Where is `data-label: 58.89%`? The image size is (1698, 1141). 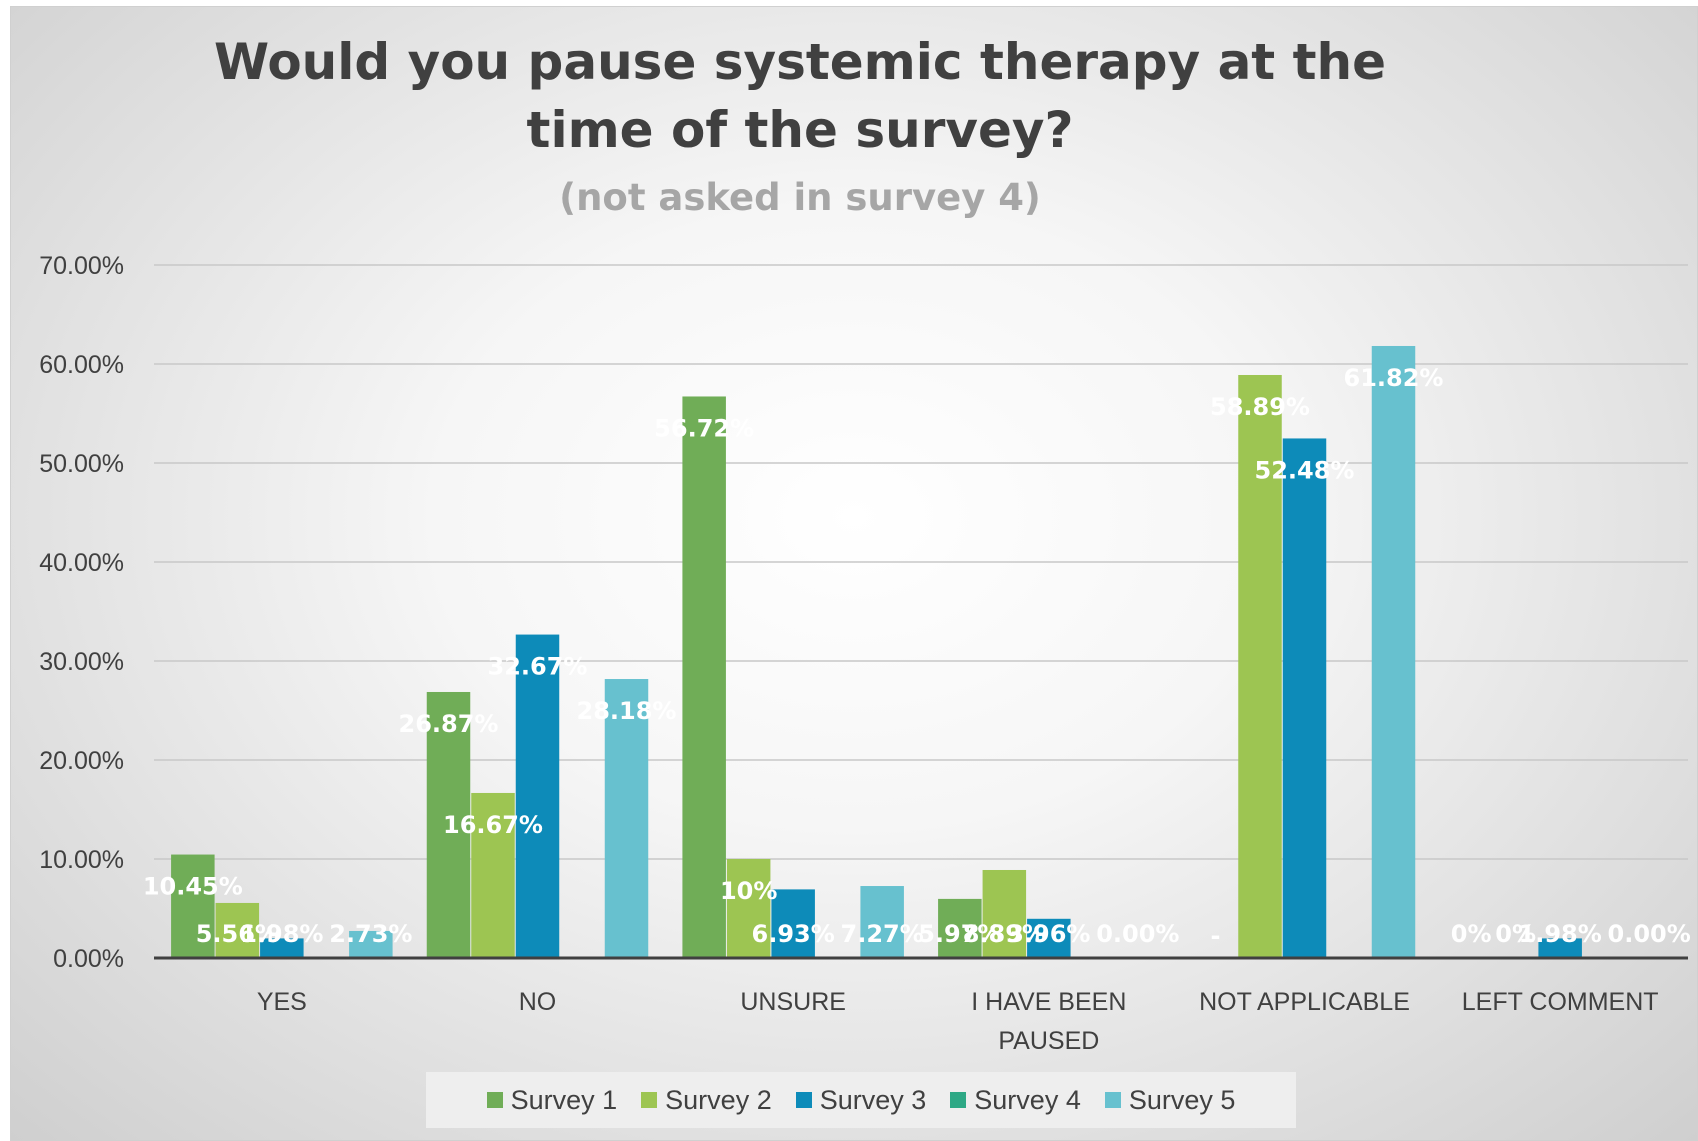 data-label: 58.89% is located at coordinates (1260, 407).